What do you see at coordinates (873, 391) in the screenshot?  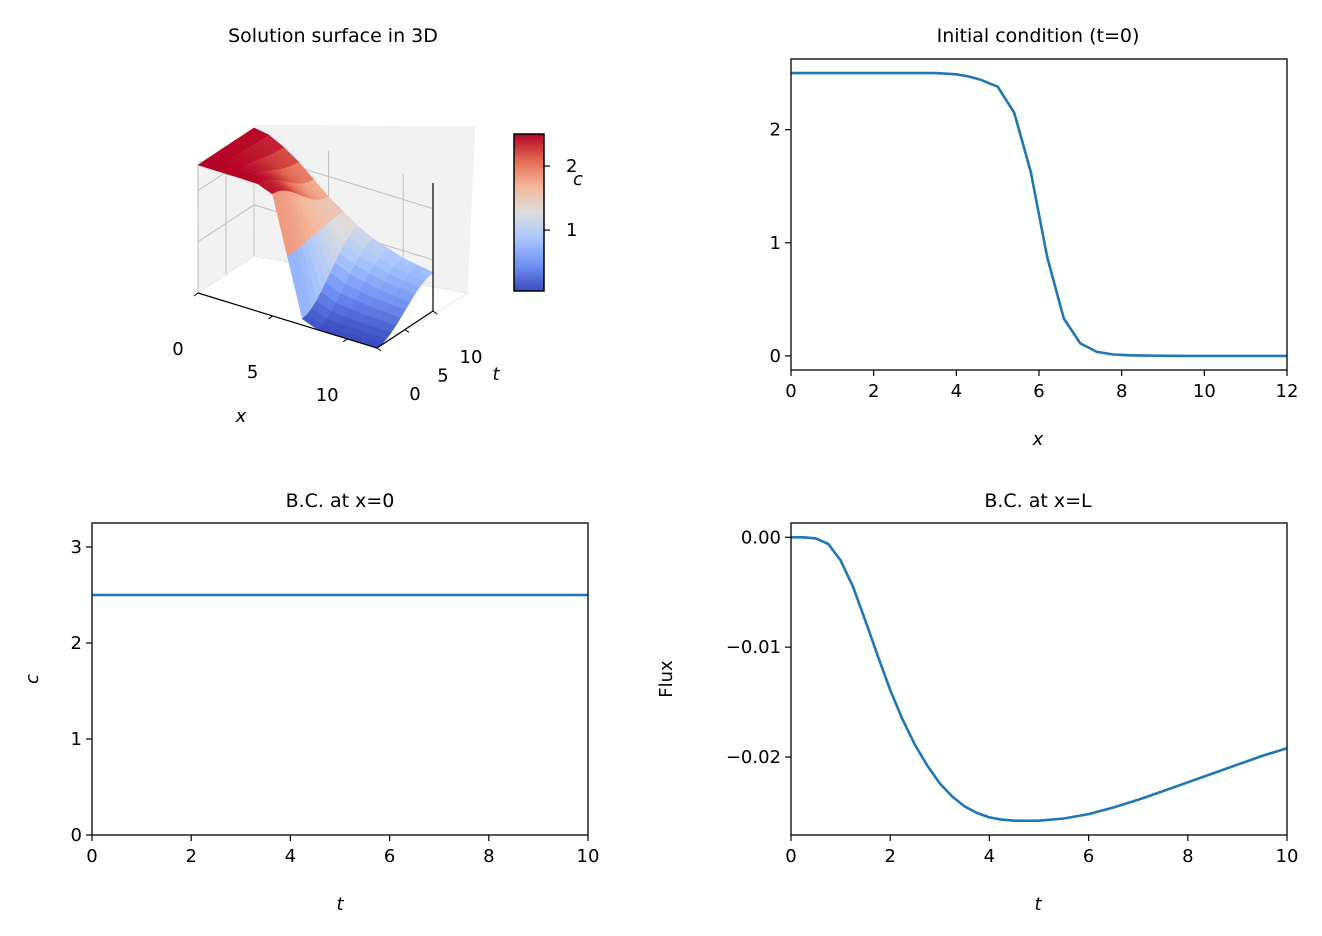 I see `ic-xtick-label-1: 2` at bounding box center [873, 391].